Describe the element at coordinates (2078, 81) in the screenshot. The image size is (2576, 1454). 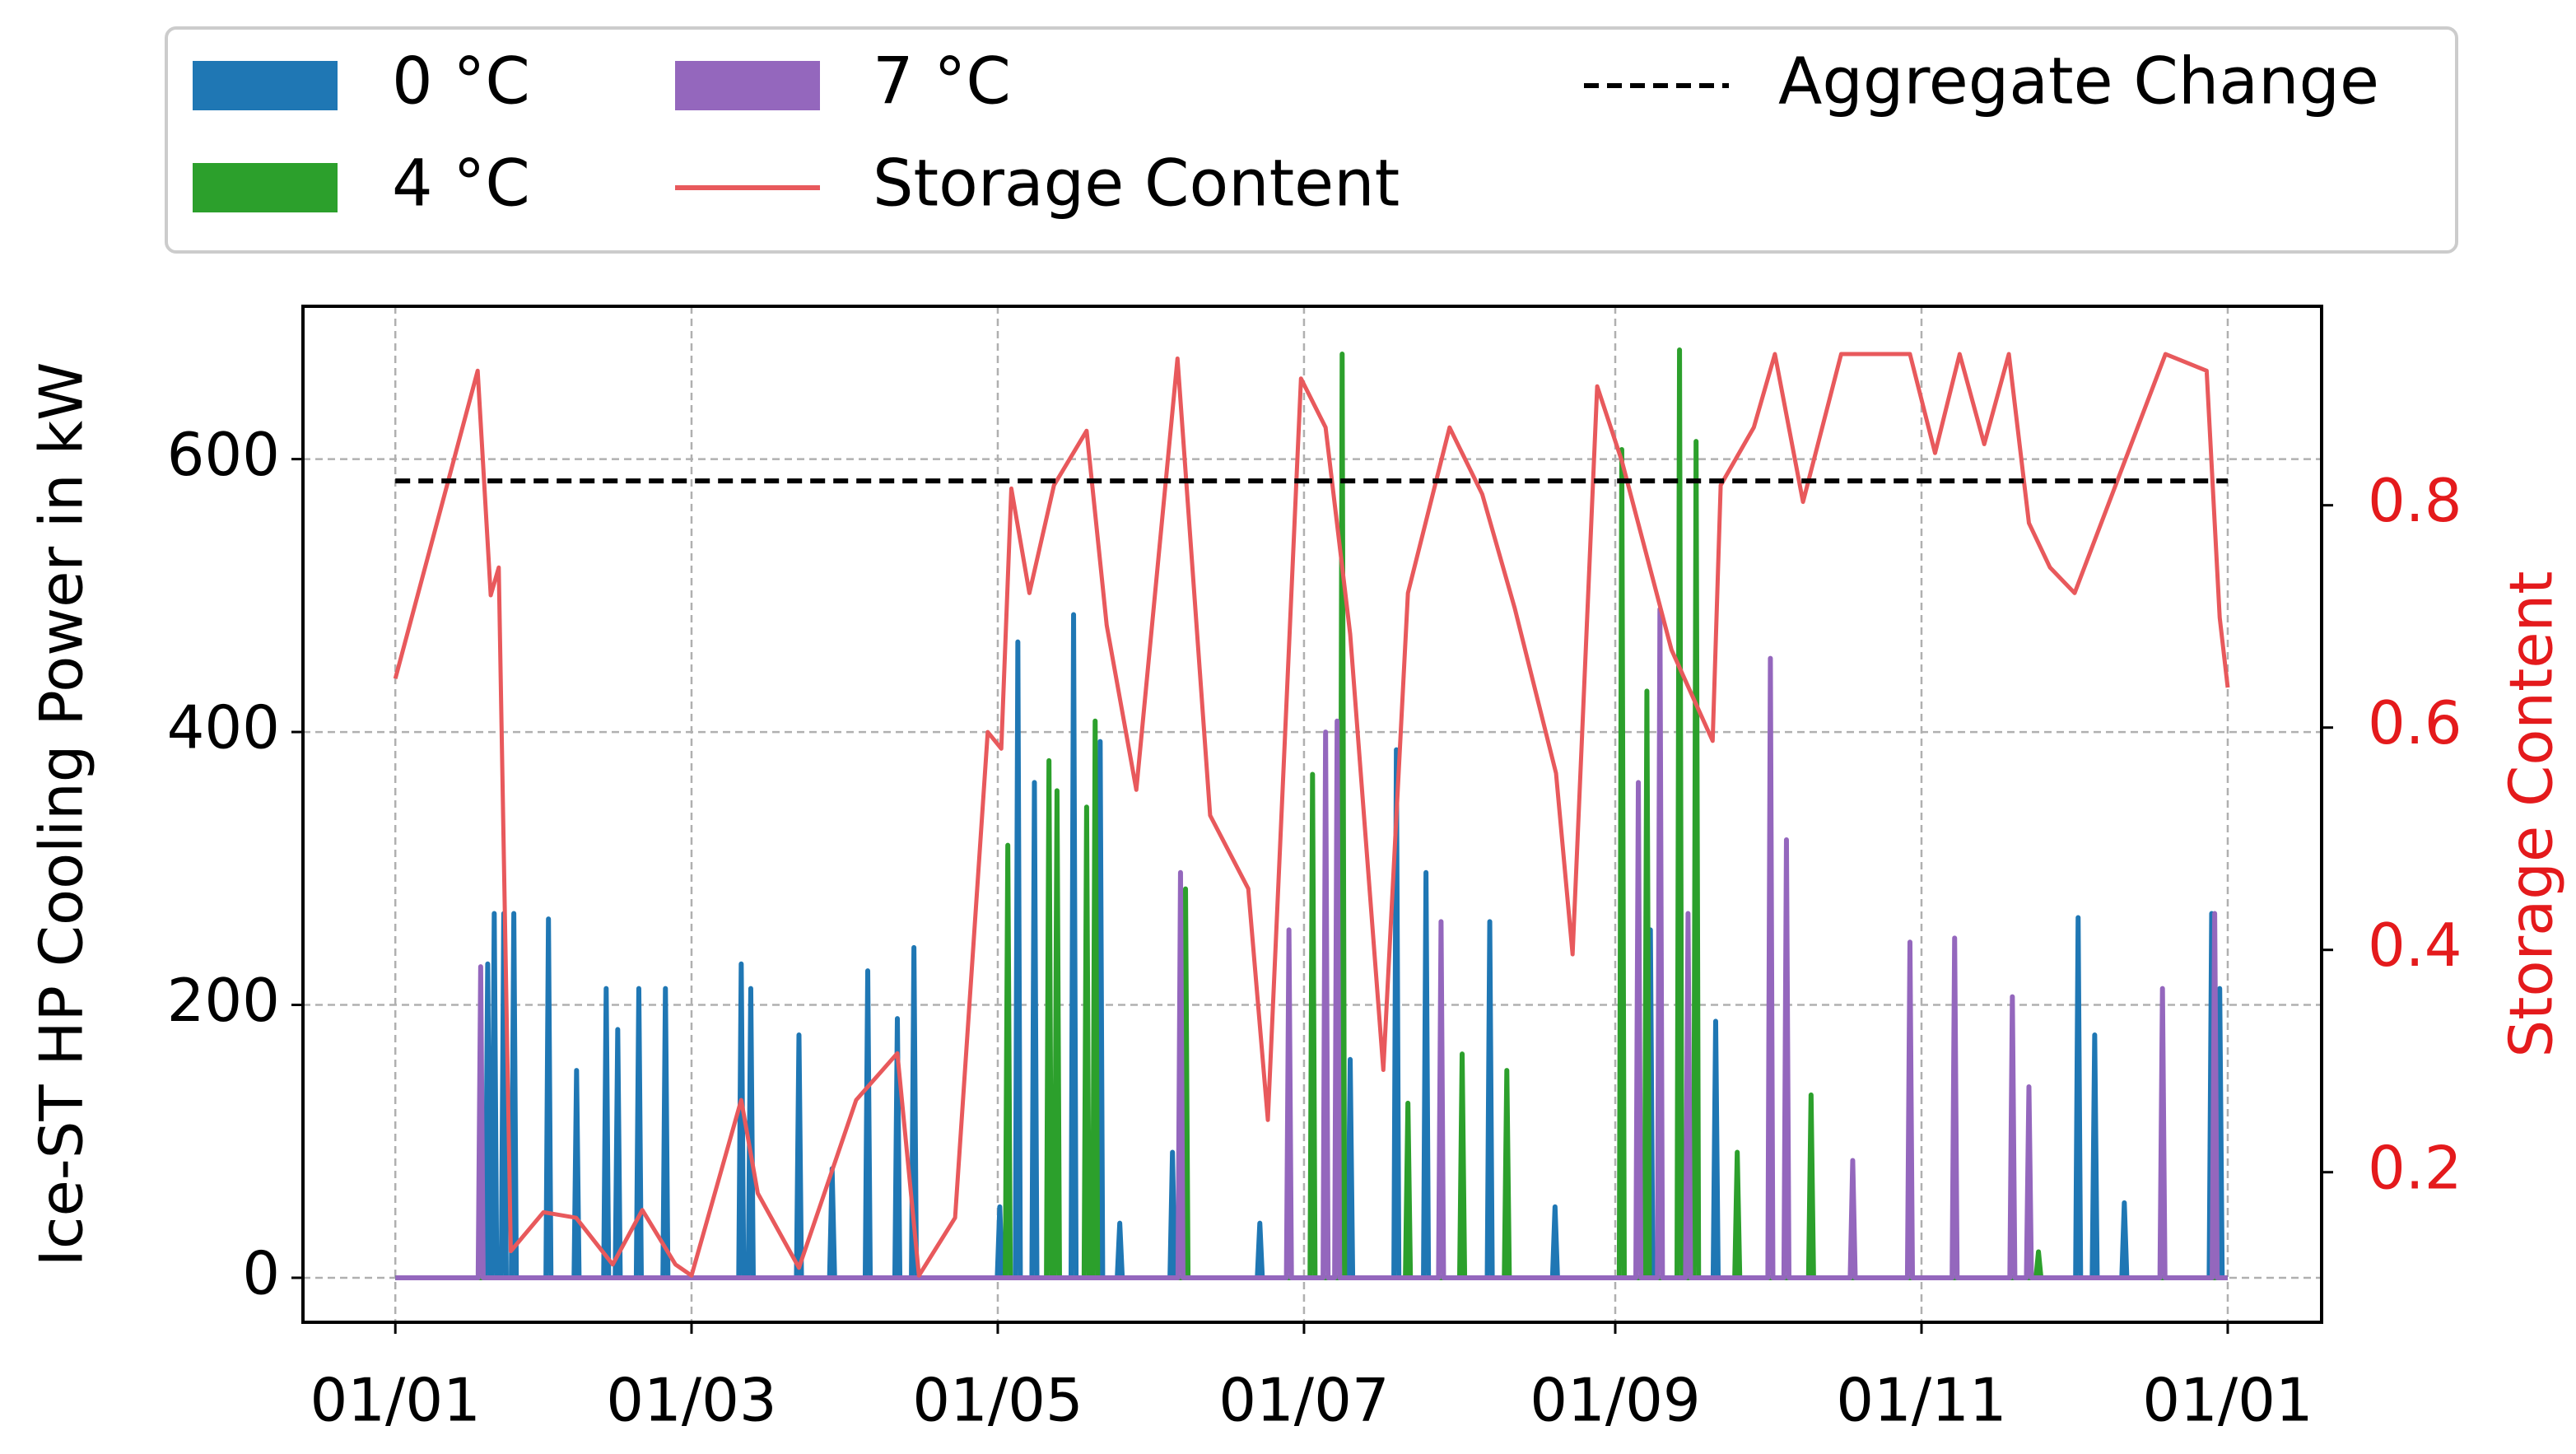
I see `legend-label: Aggregate Change` at that location.